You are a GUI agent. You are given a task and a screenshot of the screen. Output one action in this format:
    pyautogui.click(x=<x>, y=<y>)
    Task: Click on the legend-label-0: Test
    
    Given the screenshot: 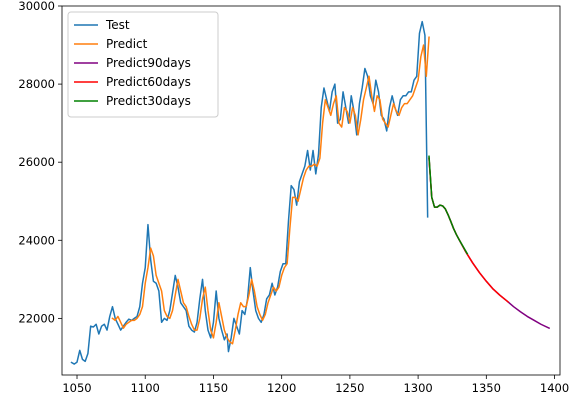 What is the action you would take?
    pyautogui.click(x=117, y=25)
    